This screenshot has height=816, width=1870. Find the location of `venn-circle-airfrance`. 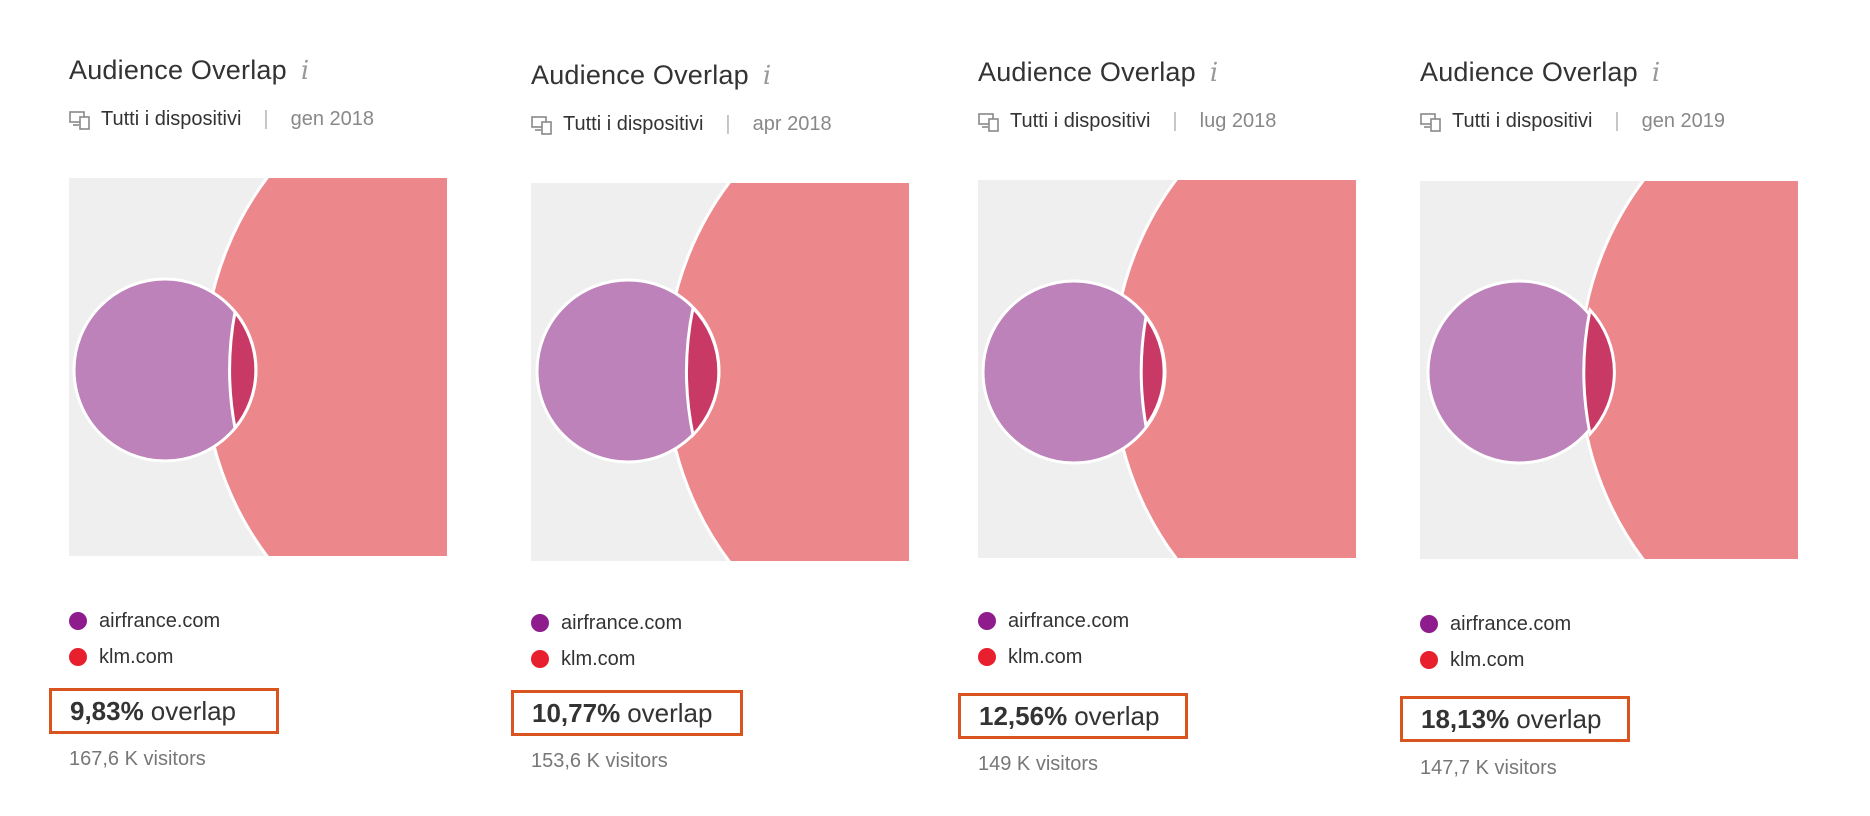

venn-circle-airfrance is located at coordinates (1074, 372).